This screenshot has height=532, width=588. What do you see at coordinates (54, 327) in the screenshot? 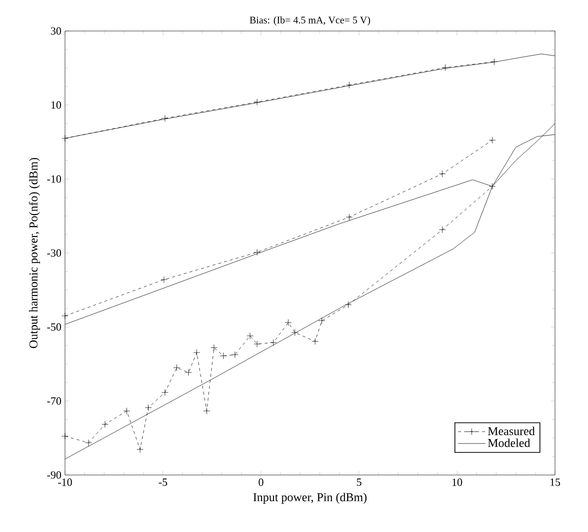
I see `y-tick-label: -50` at bounding box center [54, 327].